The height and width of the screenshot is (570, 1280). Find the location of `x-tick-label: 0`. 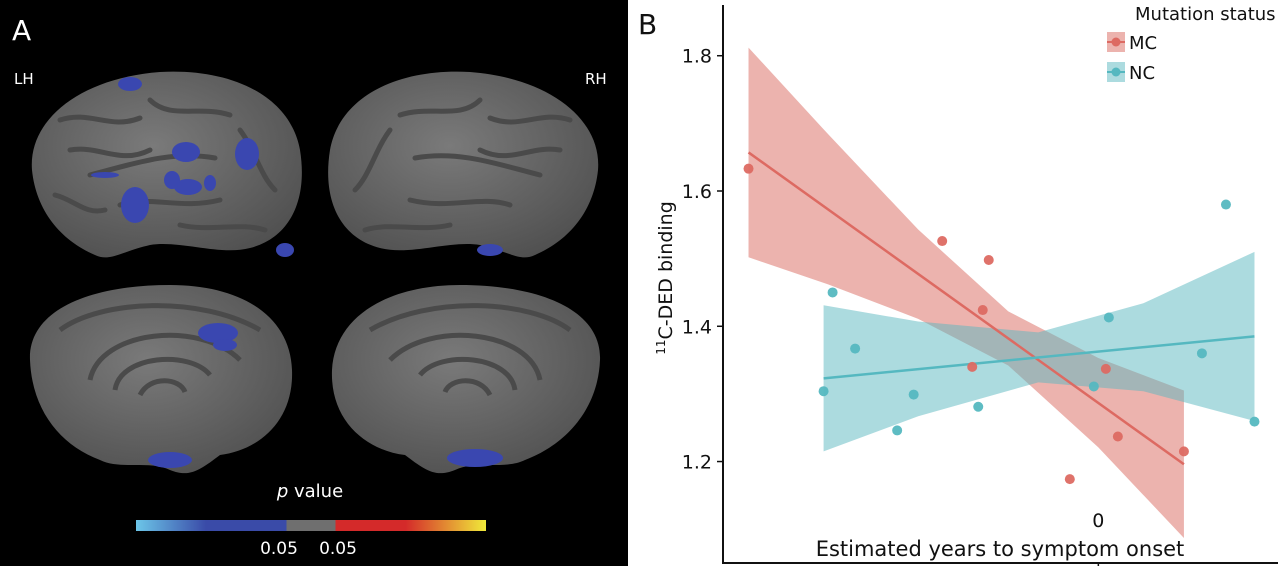

x-tick-label: 0 is located at coordinates (1098, 521).